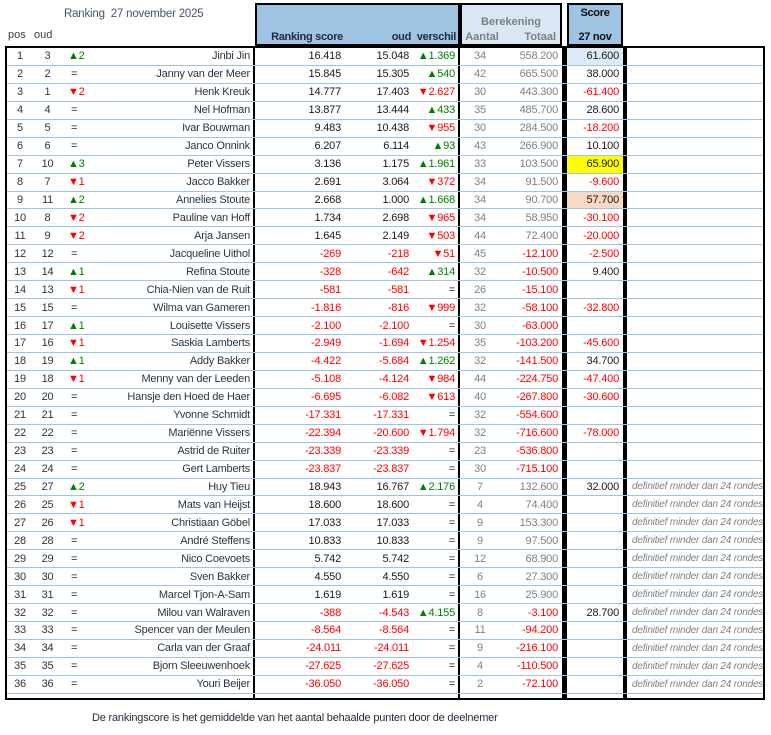  I want to click on cell-ranking-score: -2.100, so click(326, 325).